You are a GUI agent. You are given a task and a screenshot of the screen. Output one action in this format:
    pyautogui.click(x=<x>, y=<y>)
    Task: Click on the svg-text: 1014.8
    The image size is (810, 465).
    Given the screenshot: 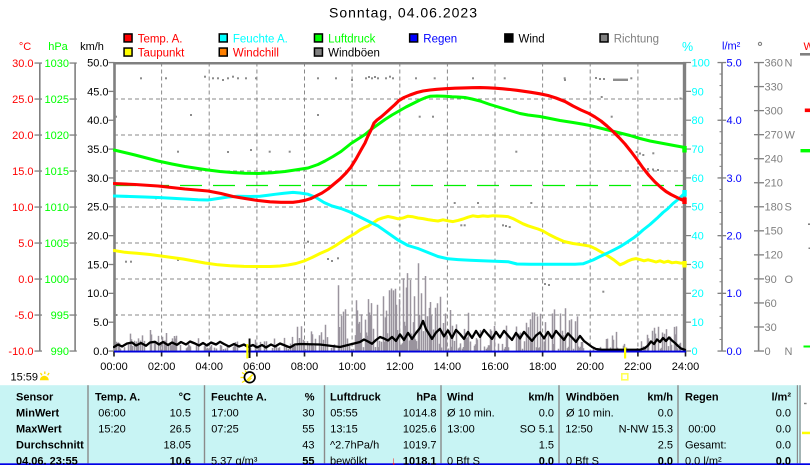 What is the action you would take?
    pyautogui.click(x=420, y=413)
    